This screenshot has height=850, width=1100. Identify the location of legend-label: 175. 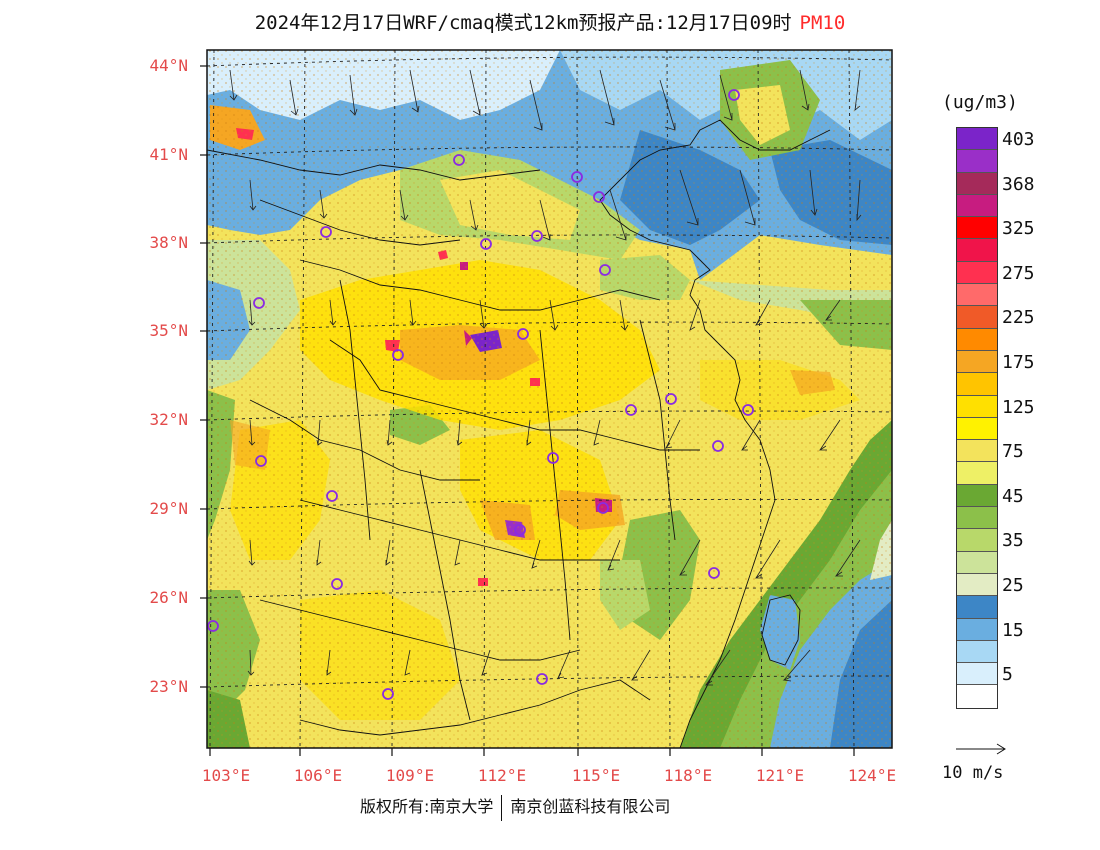
(1018, 362).